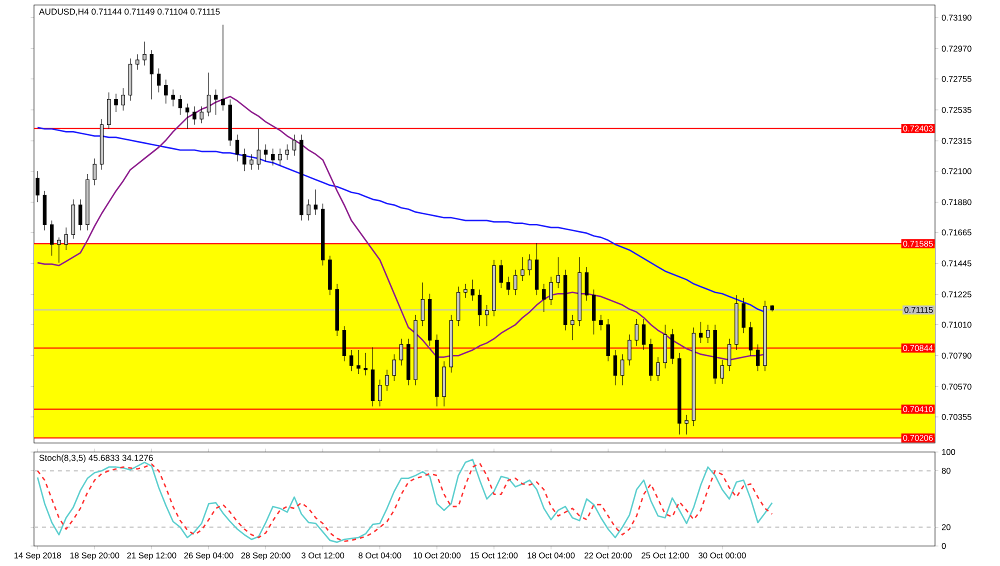 Image resolution: width=1000 pixels, height=566 pixels. I want to click on x-tick-label: 18 Sep 20:00, so click(95, 556).